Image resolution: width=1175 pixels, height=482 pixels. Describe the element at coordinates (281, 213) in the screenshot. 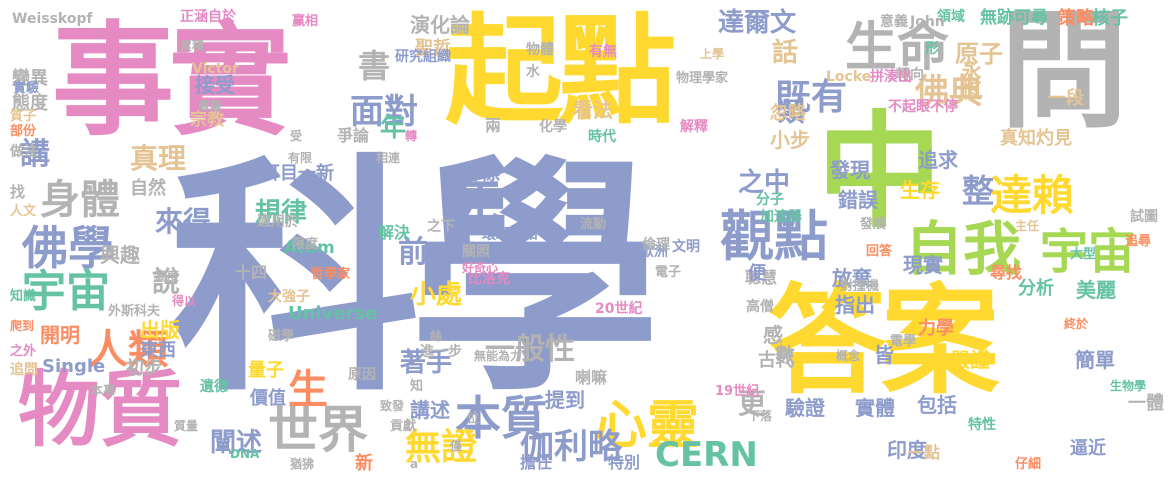

I see `cloud-word: 規律` at that location.